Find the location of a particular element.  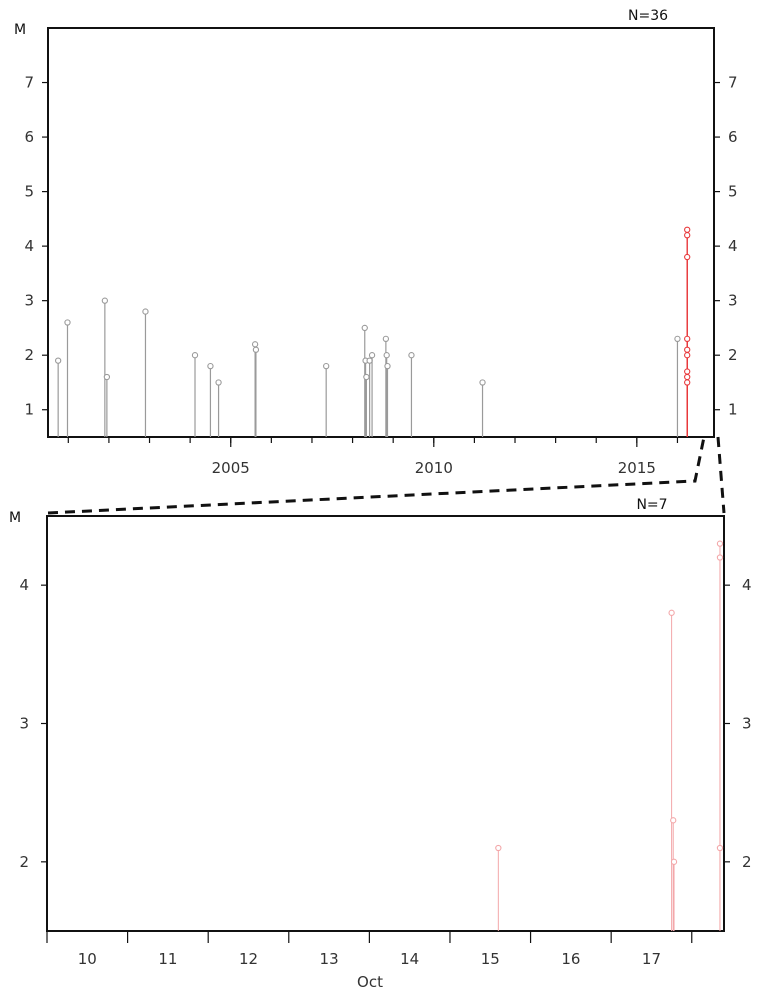

top-ylabel: M is located at coordinates (20, 30).